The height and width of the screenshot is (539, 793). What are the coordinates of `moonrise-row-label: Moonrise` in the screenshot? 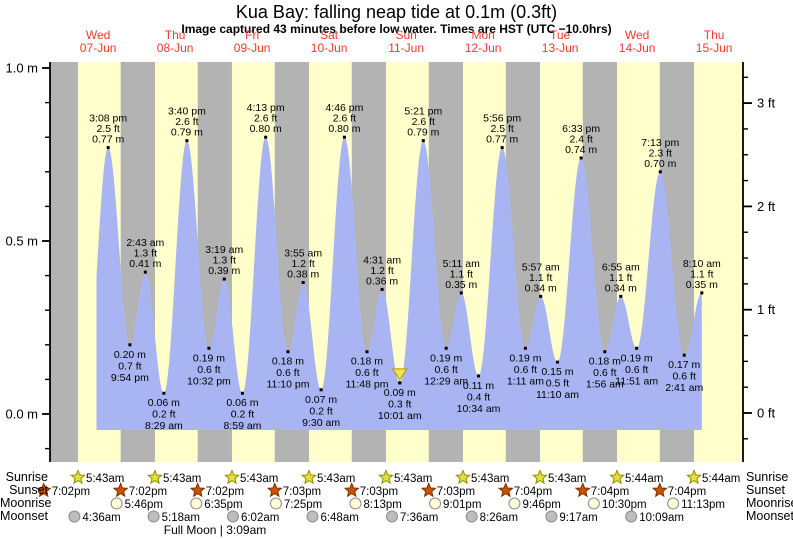 It's located at (26, 503).